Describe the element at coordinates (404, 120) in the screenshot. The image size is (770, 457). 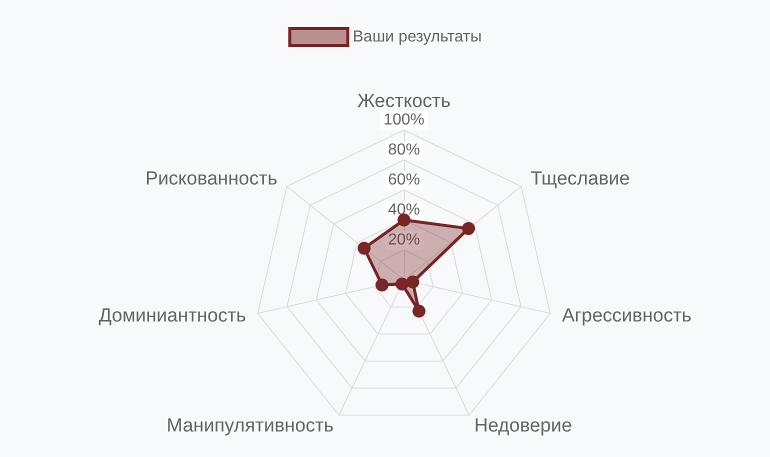
I see `y-tick-label: 100%` at that location.